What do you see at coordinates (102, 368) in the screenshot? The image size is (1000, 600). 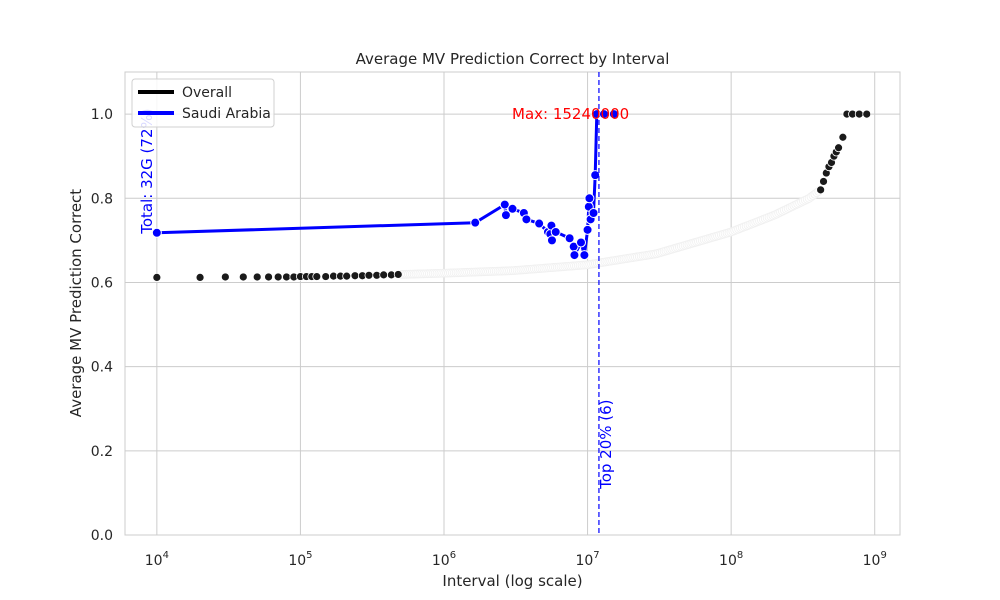 I see `y-tick-label-2: 0.4` at bounding box center [102, 368].